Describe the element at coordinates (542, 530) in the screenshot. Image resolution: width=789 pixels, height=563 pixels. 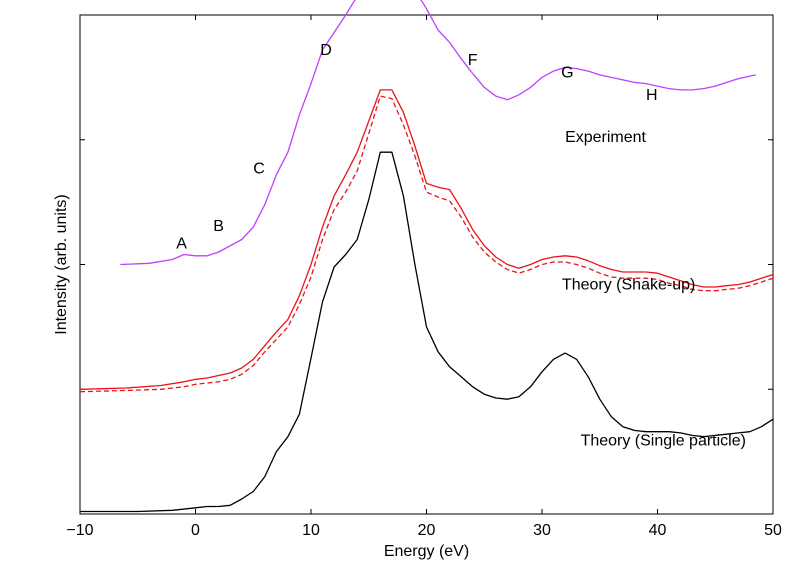
I see `x-tick-label-4: 30` at that location.